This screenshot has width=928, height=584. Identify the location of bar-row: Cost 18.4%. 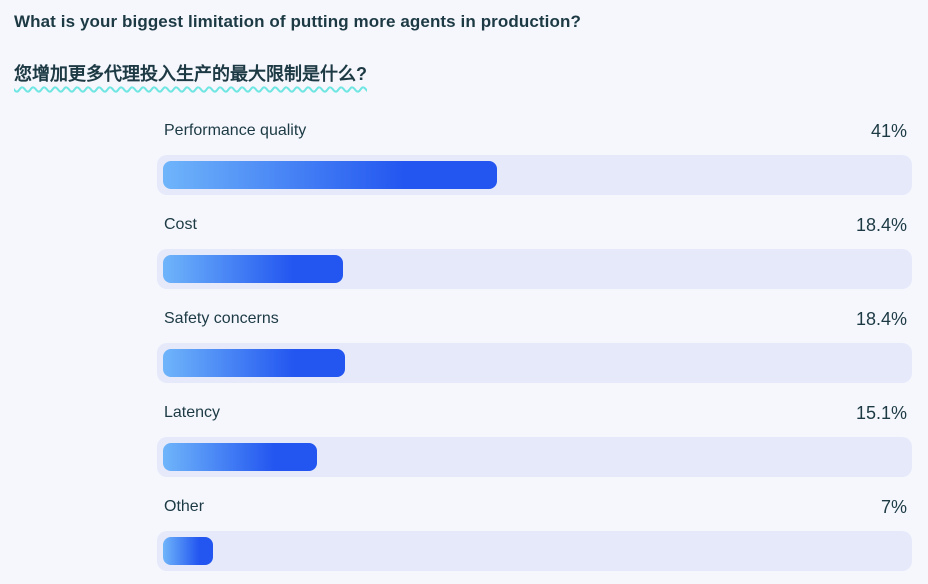
(534, 255).